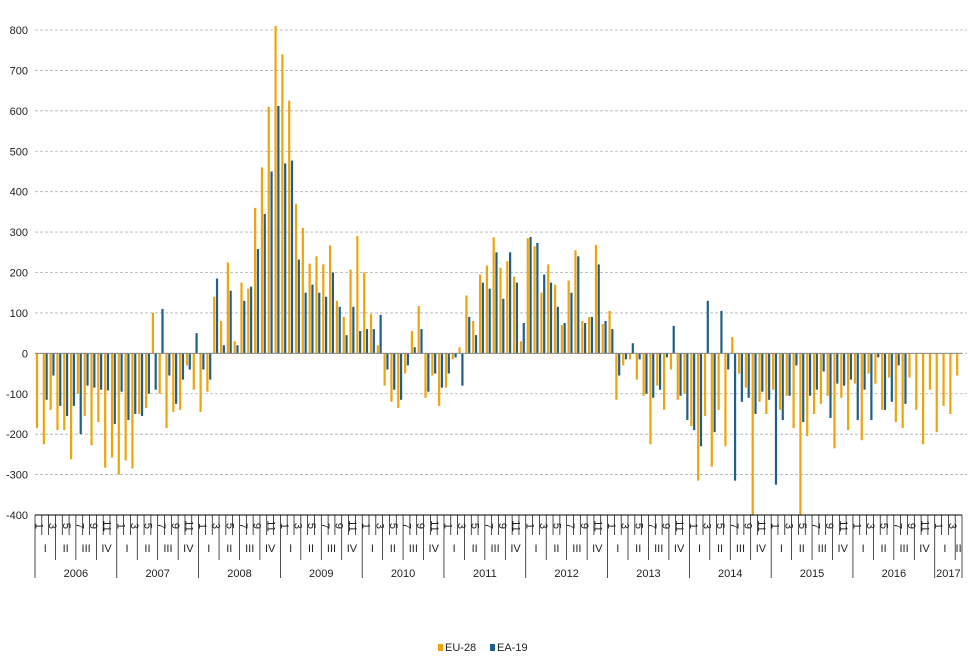 The width and height of the screenshot is (969, 667). What do you see at coordinates (188, 549) in the screenshot?
I see `quarter-tick-label: IV` at bounding box center [188, 549].